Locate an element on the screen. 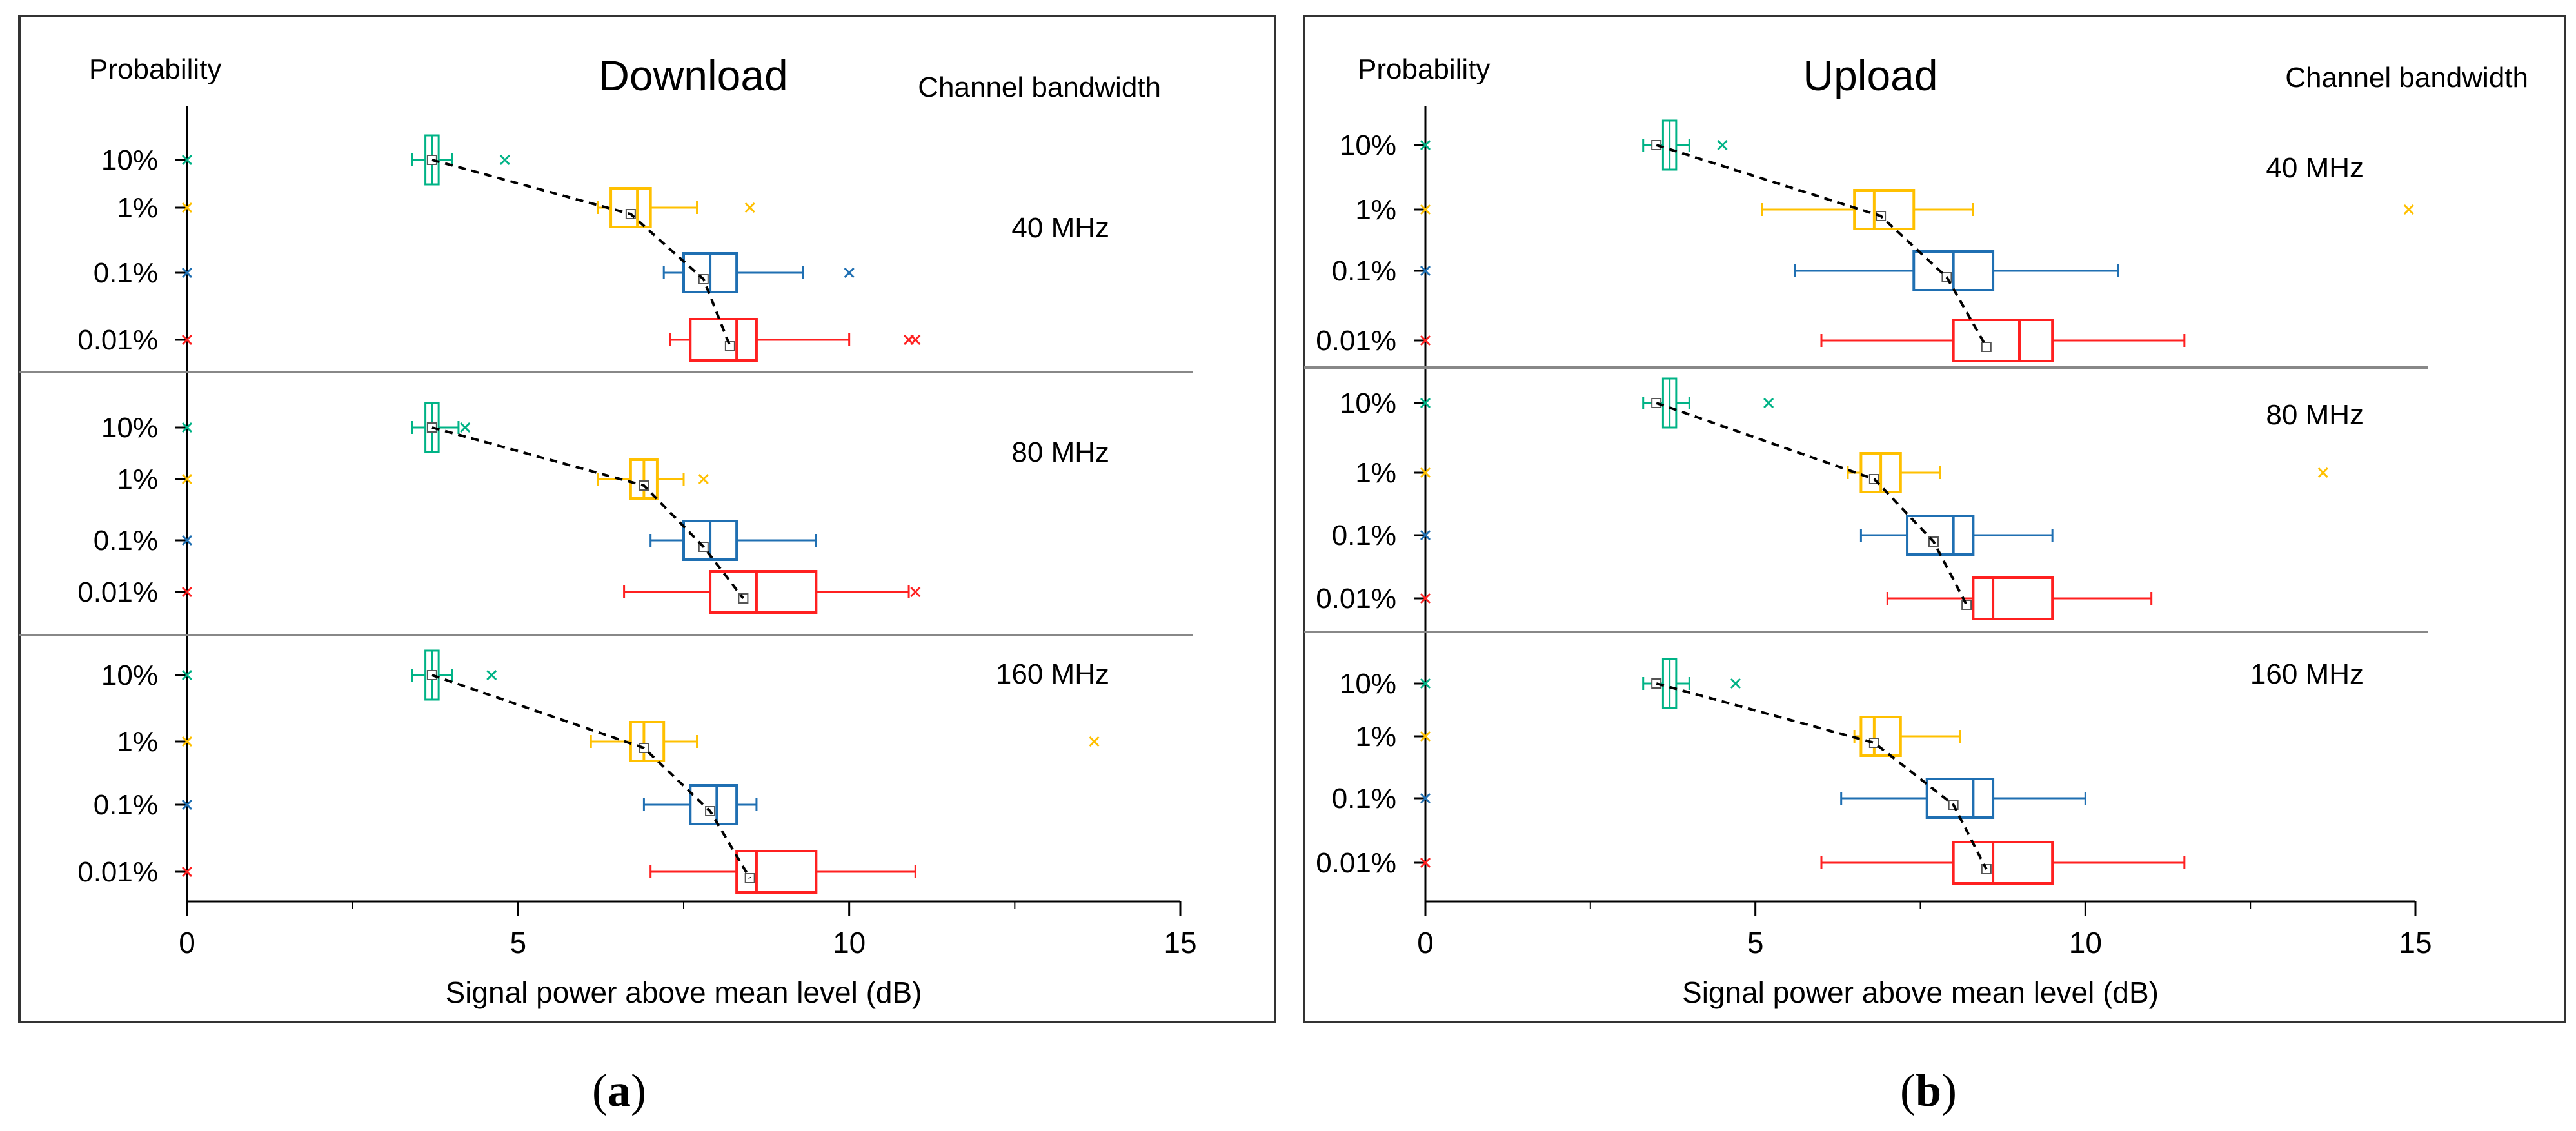  panel-label: (a) is located at coordinates (619, 1090).